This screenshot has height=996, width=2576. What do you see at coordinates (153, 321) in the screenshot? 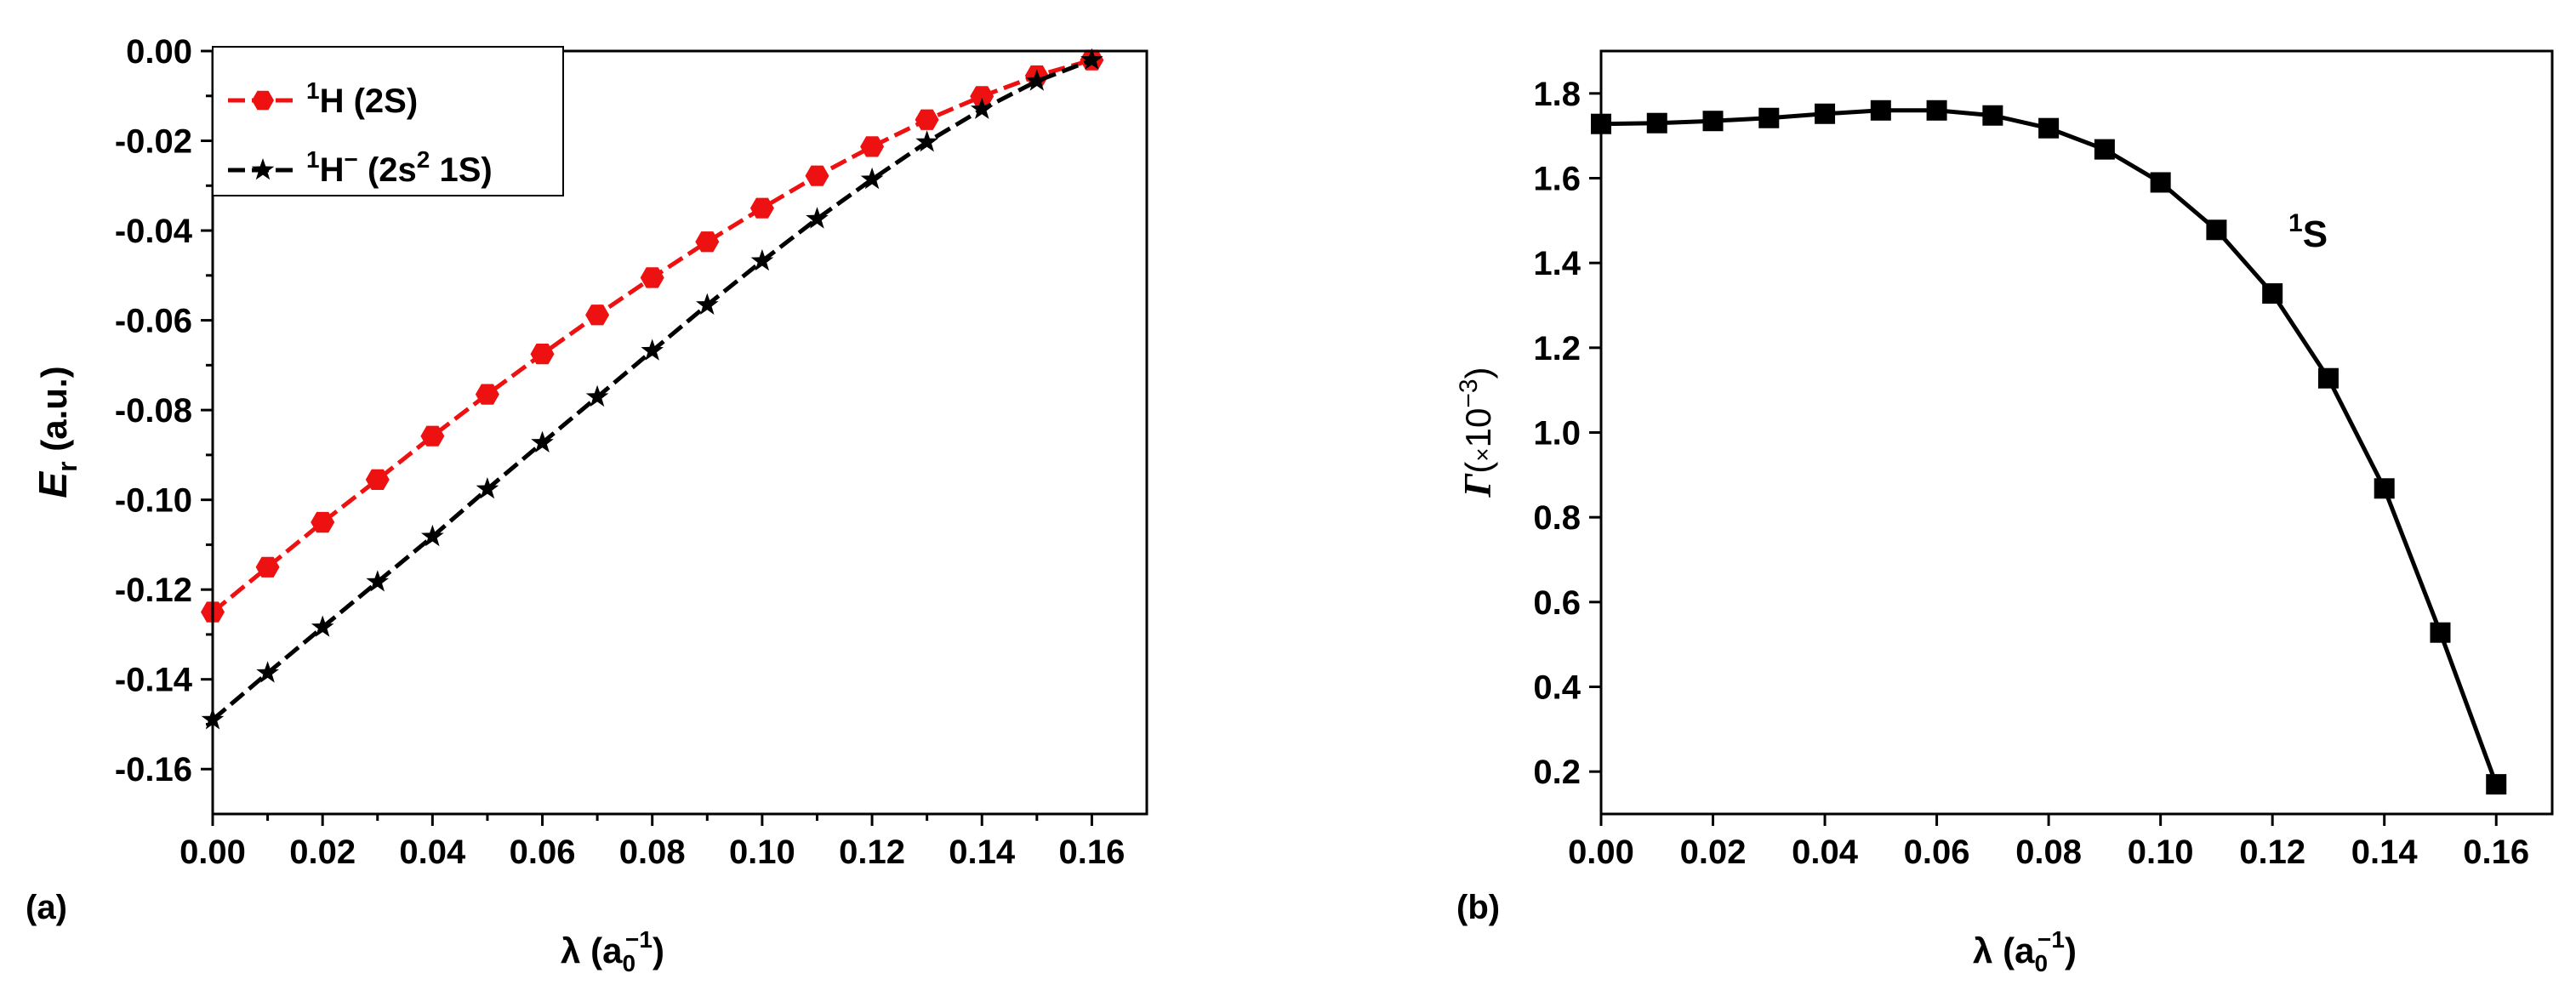
I see `y-tick-label-a: -0.06` at bounding box center [153, 321].